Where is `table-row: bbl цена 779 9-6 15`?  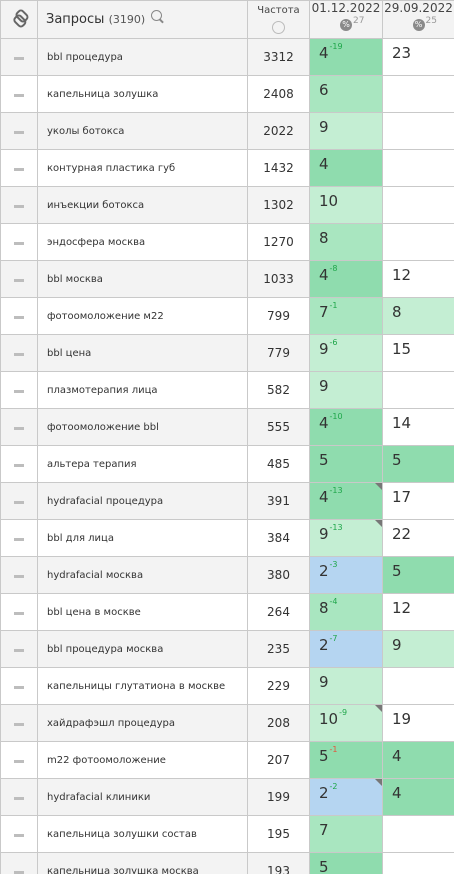
table-row: bbl цена 779 9-6 15 is located at coordinates (227, 353).